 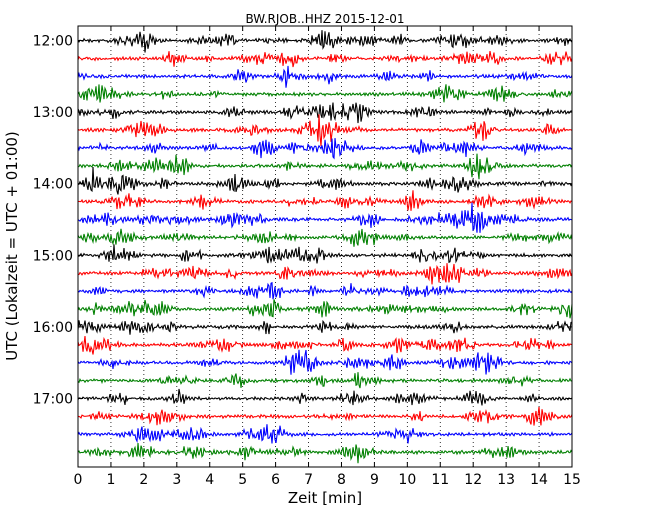 I want to click on y-tick-label: 16:00, so click(x=53, y=328).